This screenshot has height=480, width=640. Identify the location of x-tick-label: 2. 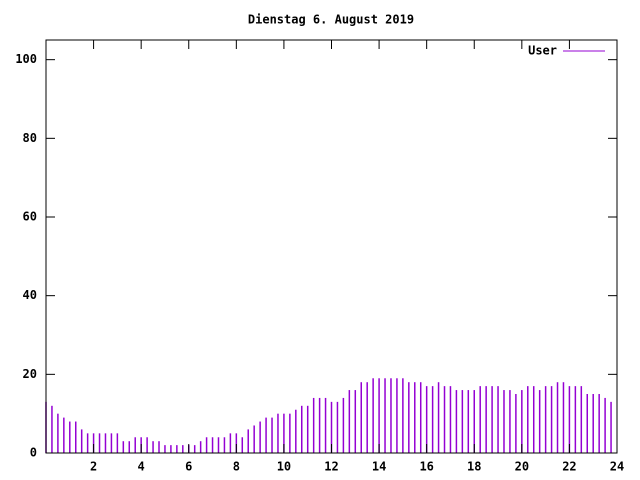
(93, 467).